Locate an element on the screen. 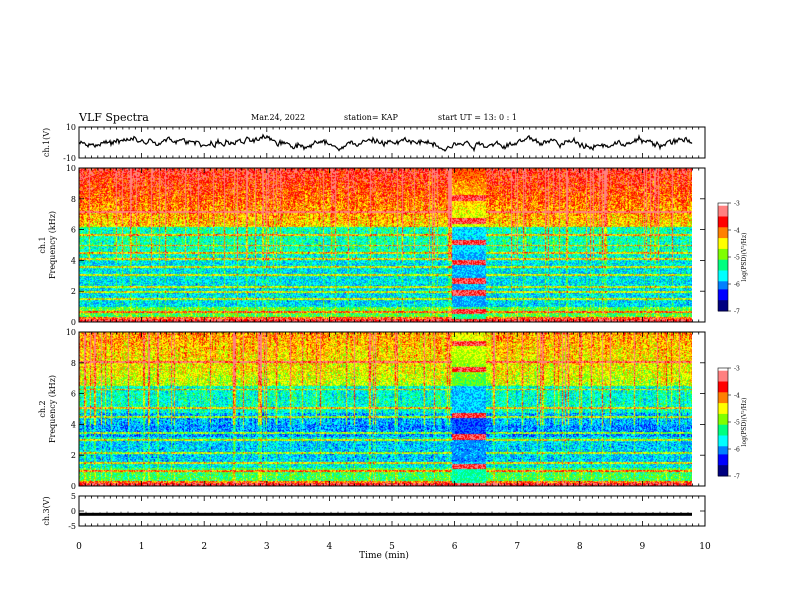 This screenshot has height=612, width=792. colorbar-s2-tick-label: -6 is located at coordinates (737, 450).